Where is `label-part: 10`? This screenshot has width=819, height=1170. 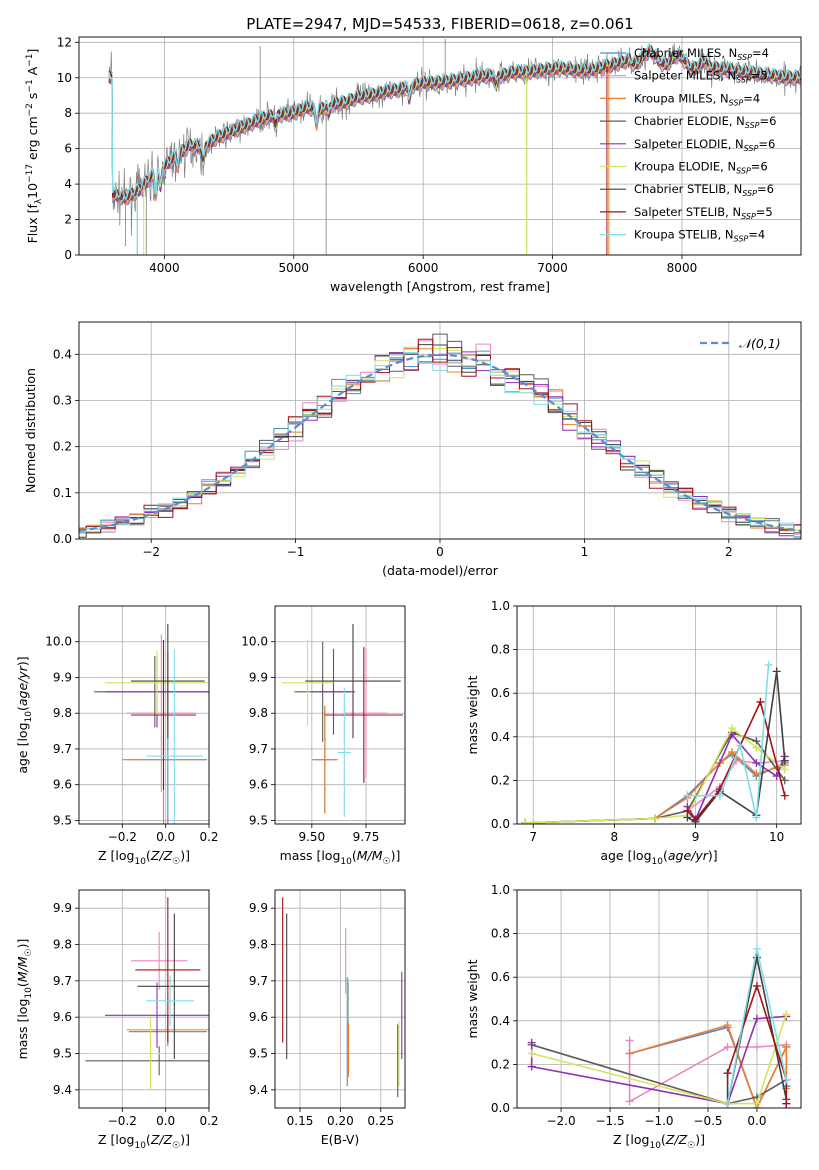 label-part: 10 is located at coordinates (32, 191).